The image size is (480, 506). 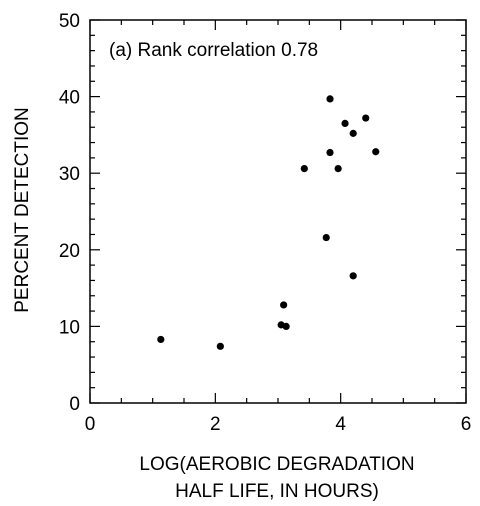 I want to click on x-tick-labels: 0 2 4 6, so click(x=278, y=424).